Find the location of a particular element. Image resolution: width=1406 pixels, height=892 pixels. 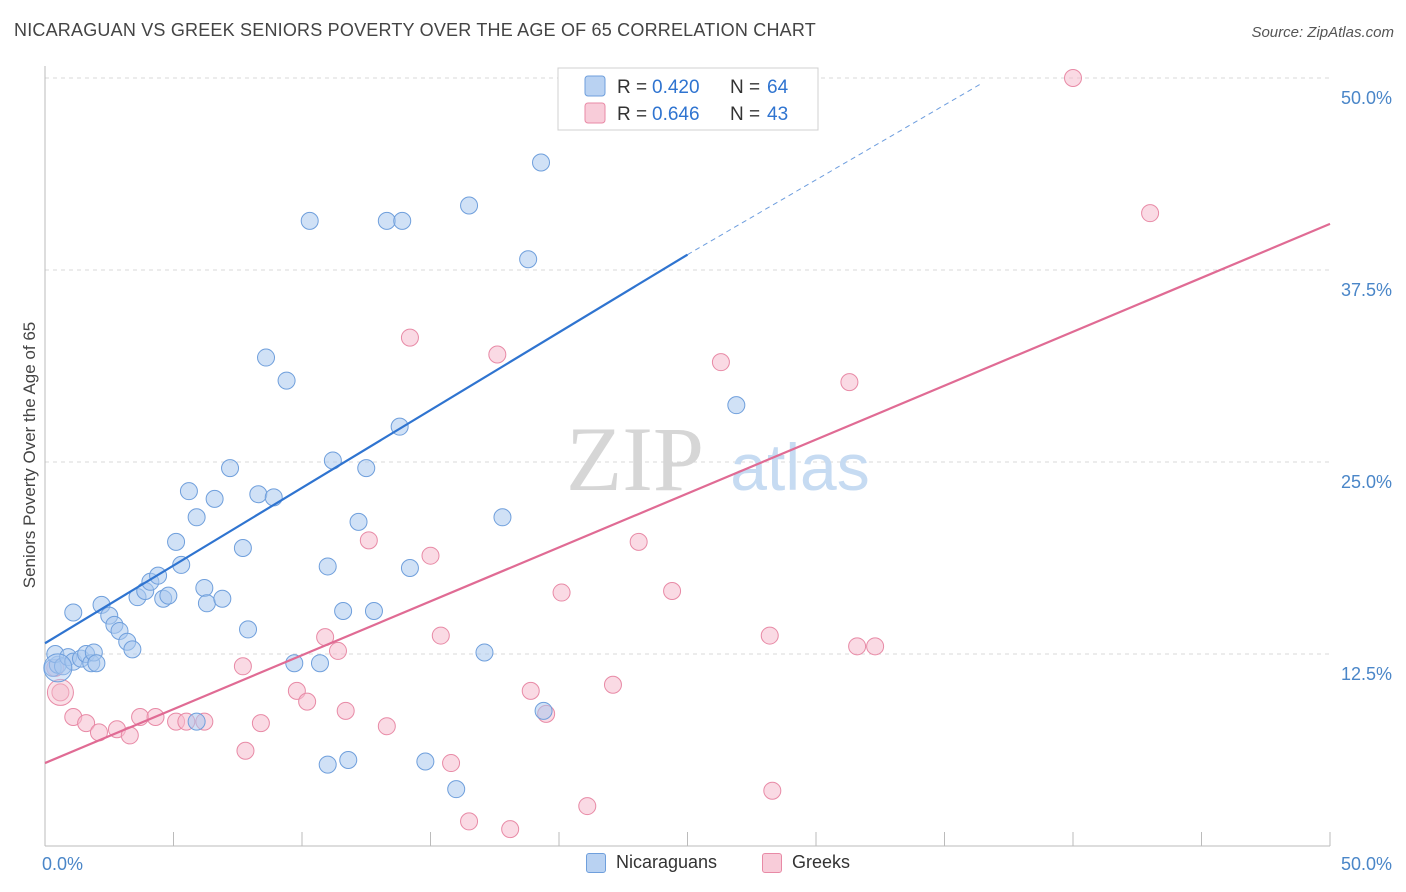

bottom-legend-greeks: Greeks is located at coordinates (806, 862).